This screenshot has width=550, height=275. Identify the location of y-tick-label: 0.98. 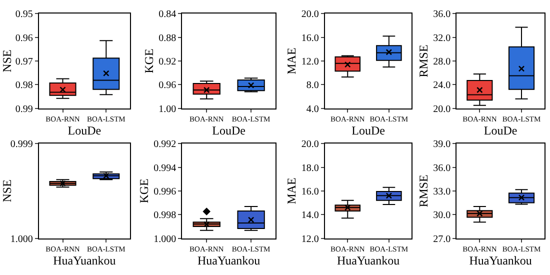
(24, 86).